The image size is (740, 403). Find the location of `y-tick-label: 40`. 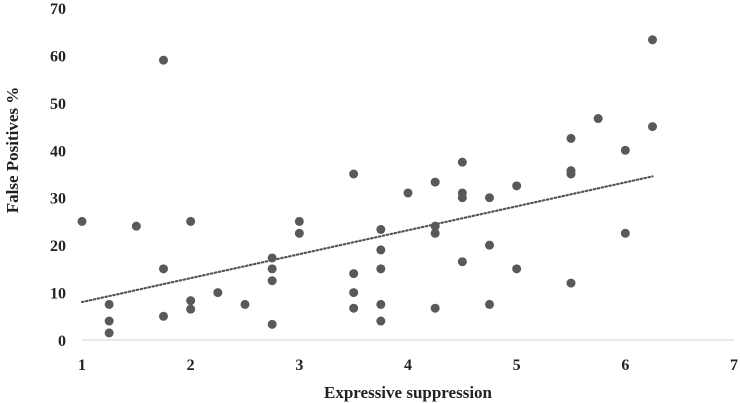

y-tick-label: 40 is located at coordinates (58, 151).